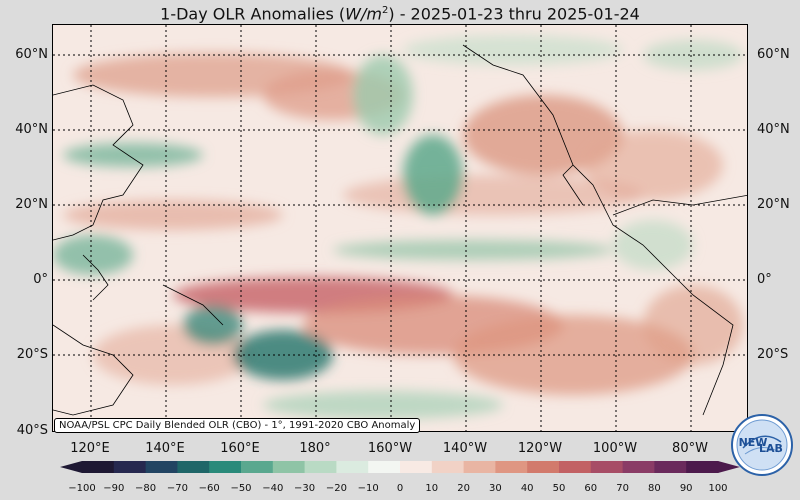 Image resolution: width=800 pixels, height=500 pixels. What do you see at coordinates (31, 54) in the screenshot?
I see `lat-label-60n-left: 60°N` at bounding box center [31, 54].